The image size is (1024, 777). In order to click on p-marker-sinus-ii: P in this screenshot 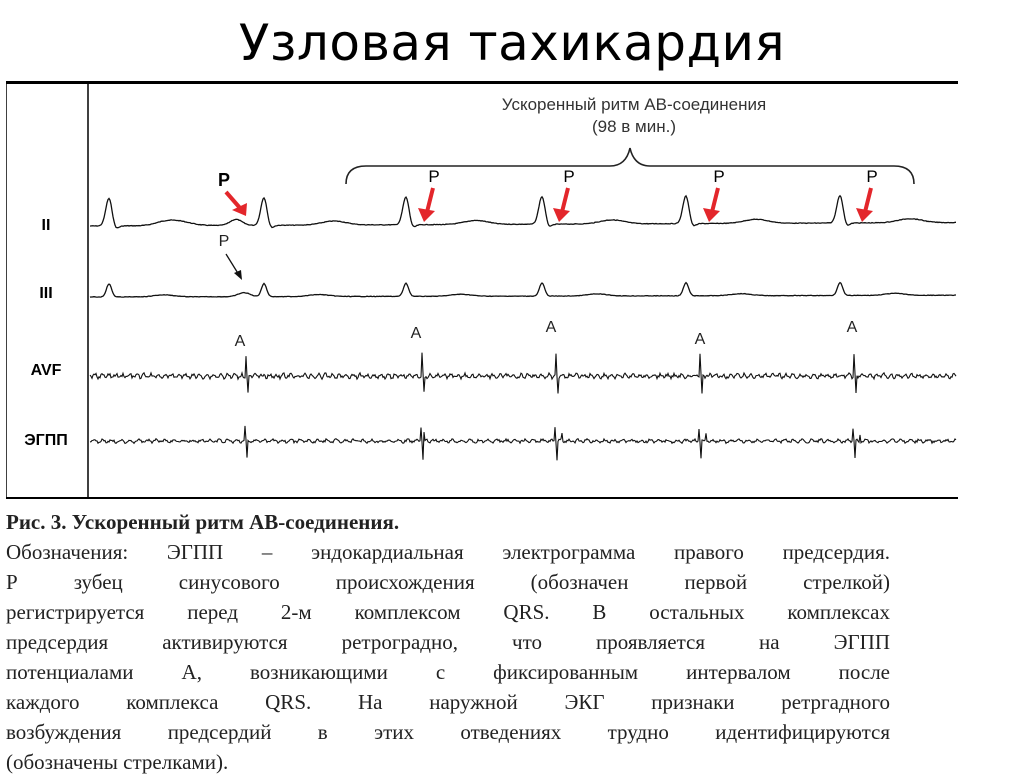, I will do `click(224, 180)`.